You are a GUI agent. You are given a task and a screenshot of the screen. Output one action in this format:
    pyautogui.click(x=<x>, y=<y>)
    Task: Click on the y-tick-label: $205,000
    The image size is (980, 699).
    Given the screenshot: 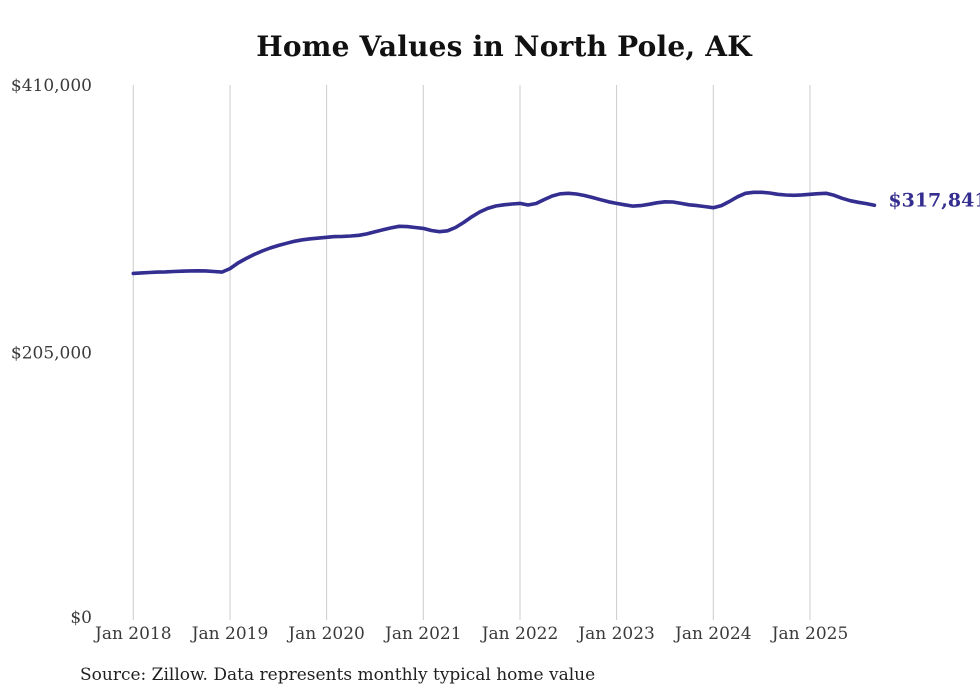 What is the action you would take?
    pyautogui.click(x=51, y=354)
    